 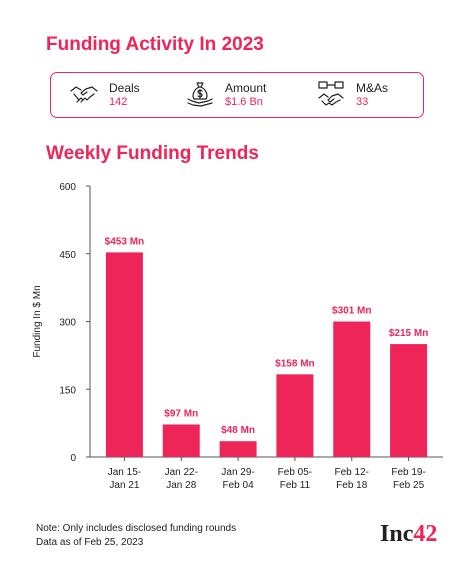 What do you see at coordinates (237, 472) in the screenshot?
I see `x-tick-label: Jan 29-` at bounding box center [237, 472].